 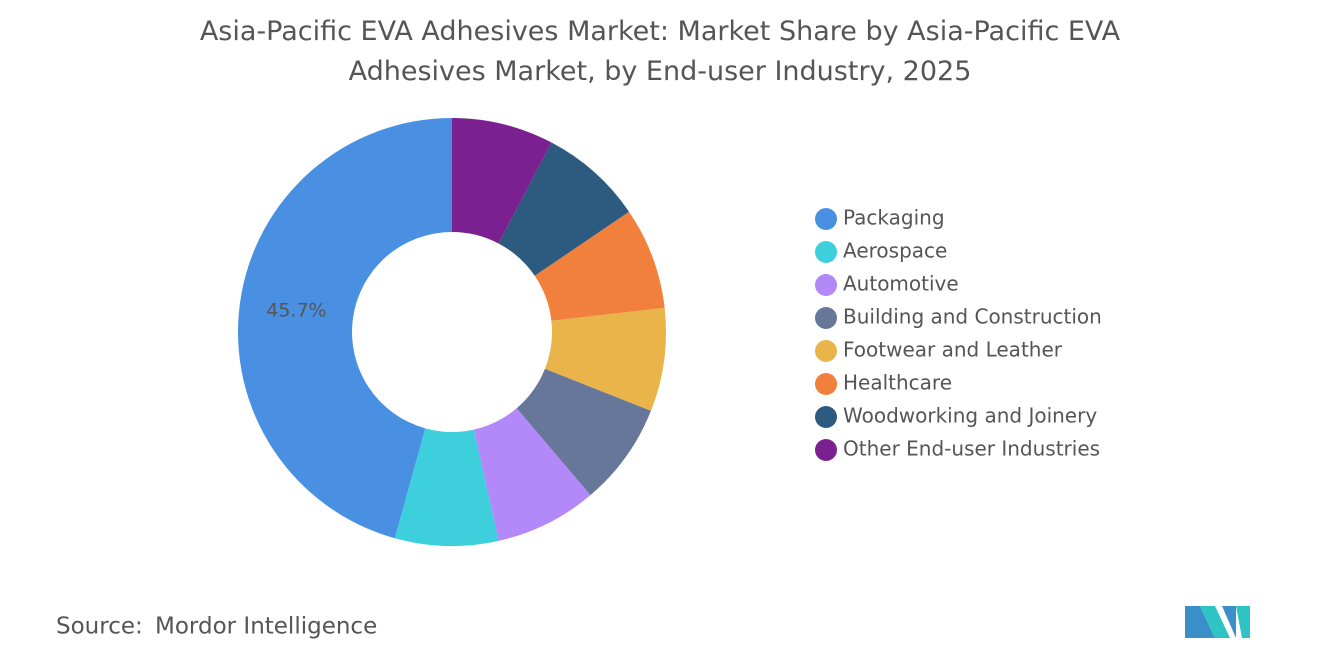 I want to click on legend-label: Footwear and Leather, so click(x=953, y=350).